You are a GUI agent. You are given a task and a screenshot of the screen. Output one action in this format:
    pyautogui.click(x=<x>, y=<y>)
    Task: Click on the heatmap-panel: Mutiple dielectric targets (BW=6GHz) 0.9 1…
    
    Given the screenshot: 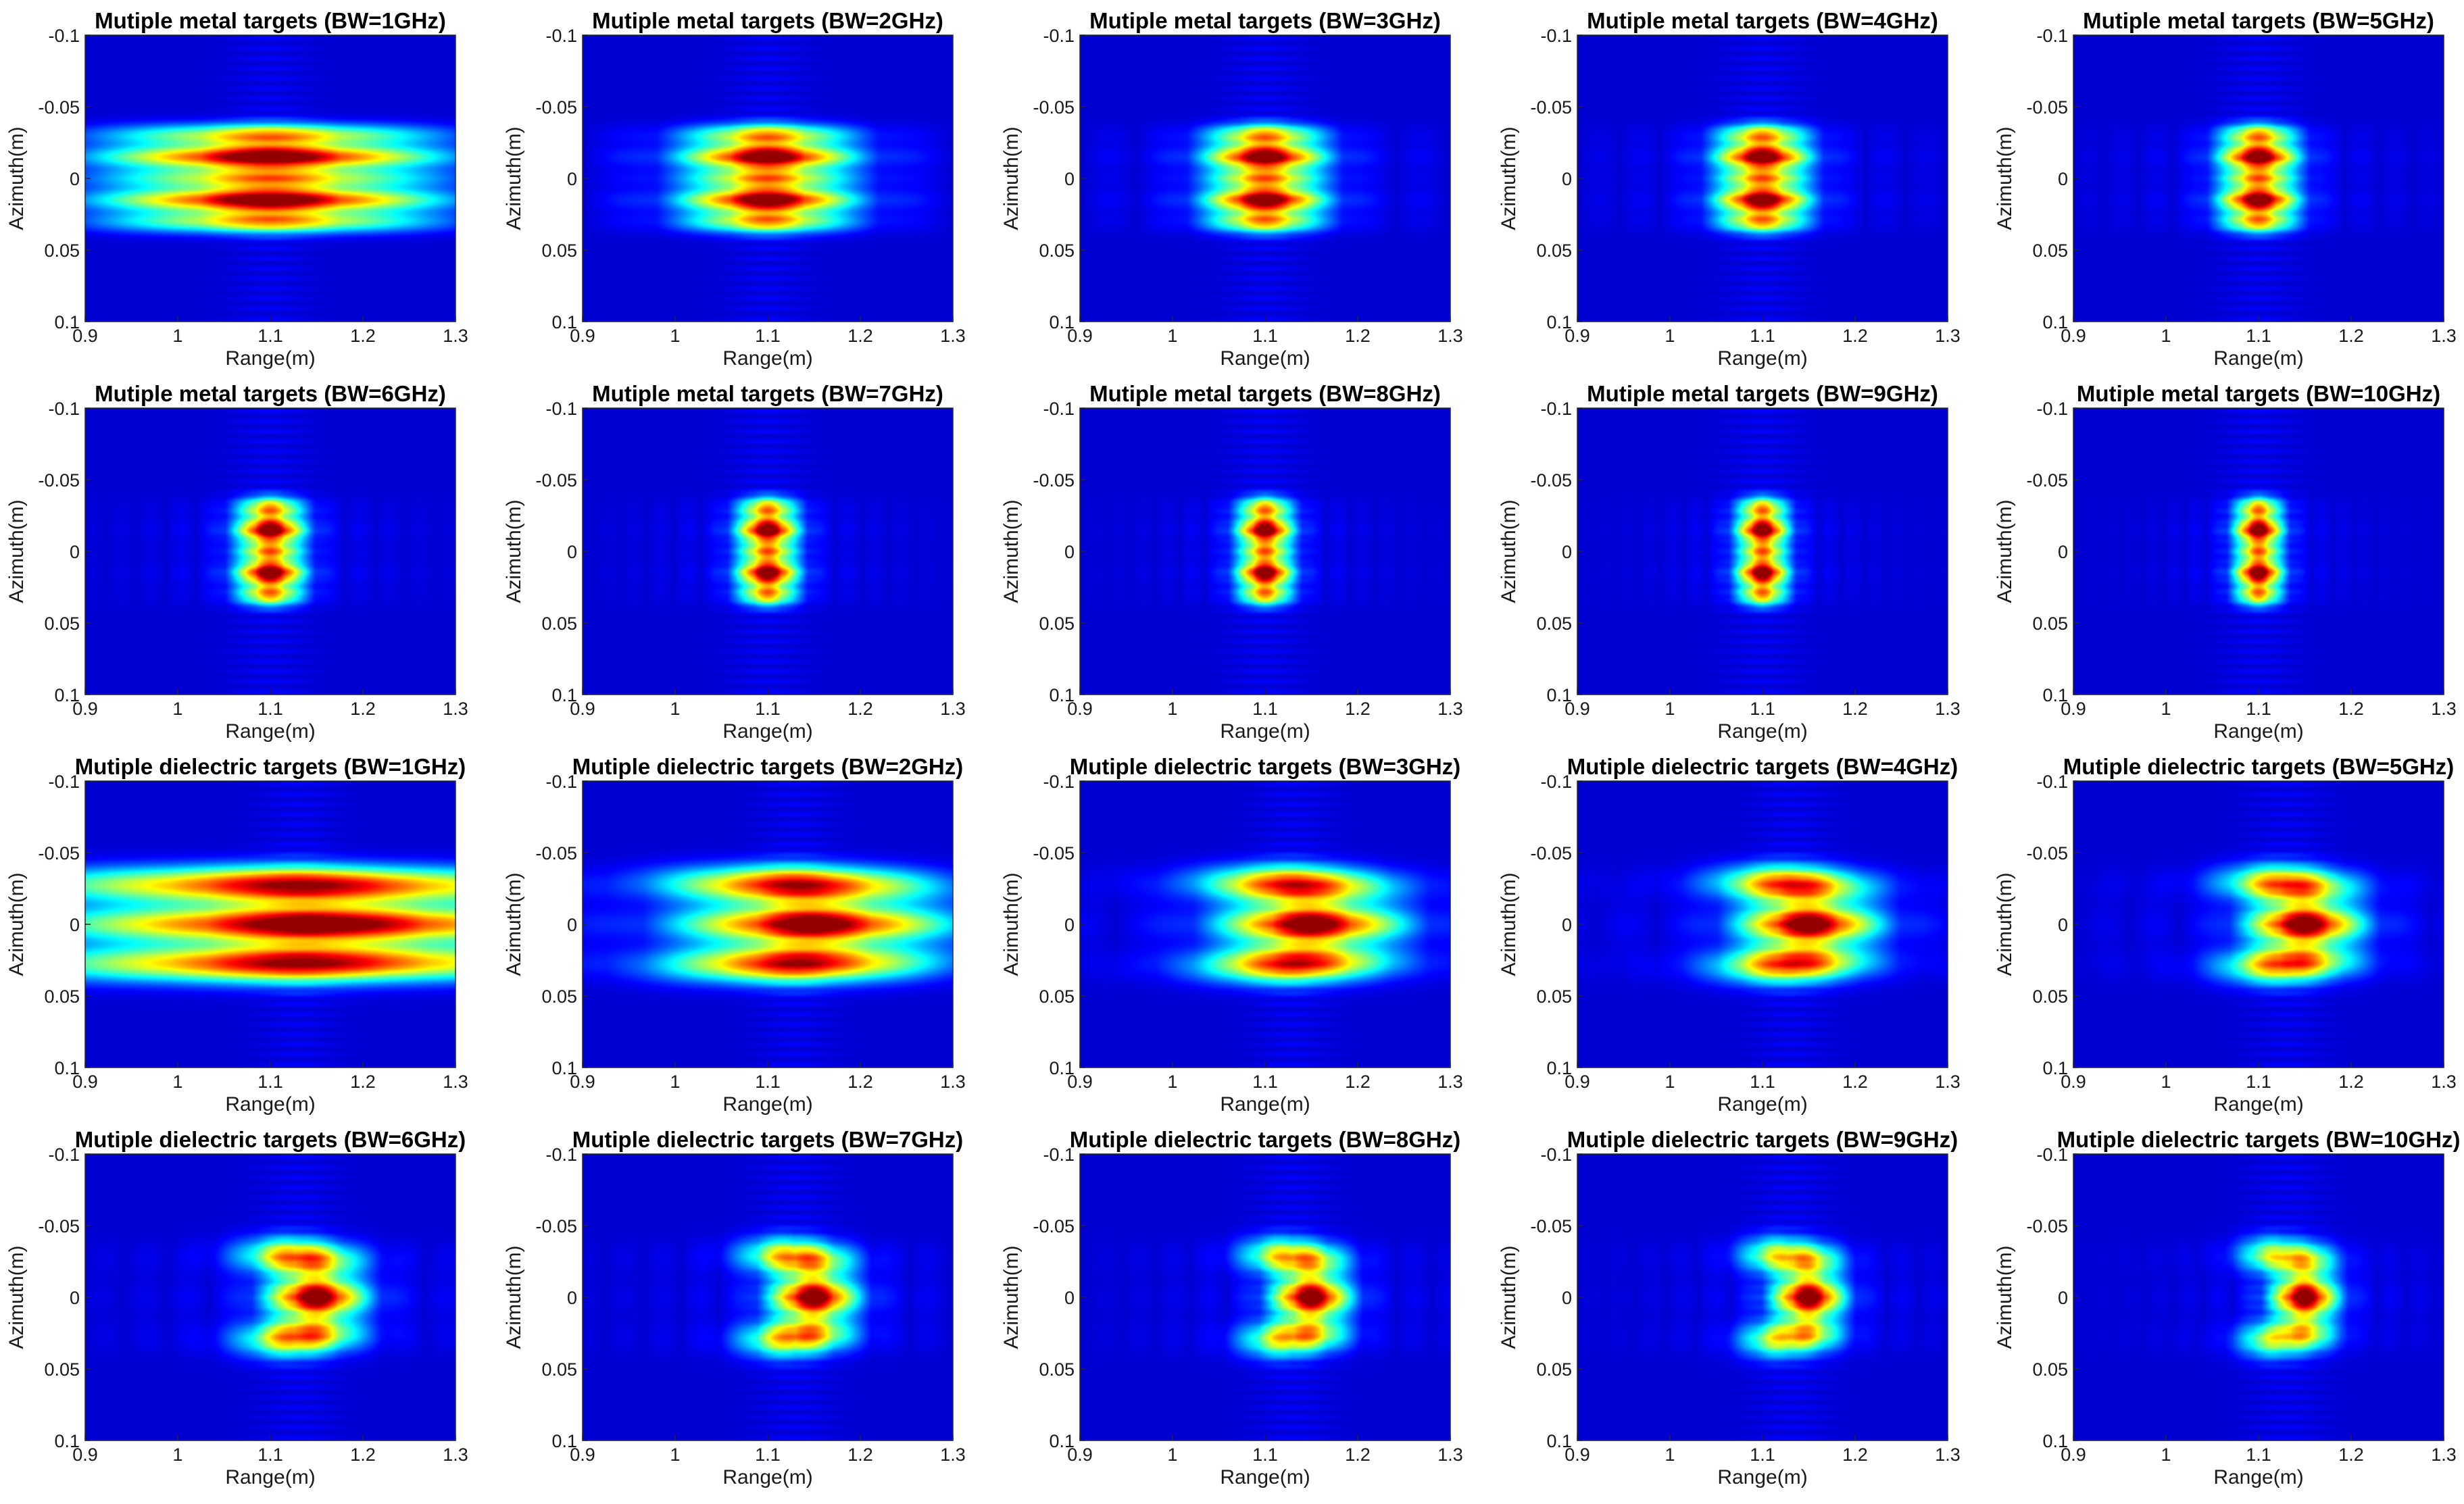 What is the action you would take?
    pyautogui.click(x=236, y=1307)
    